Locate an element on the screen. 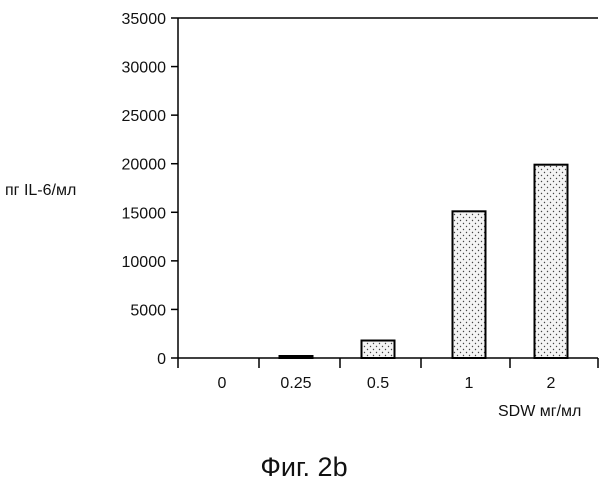 This screenshot has width=608, height=500. y-tick-label-35000: 35000 is located at coordinates (144, 19).